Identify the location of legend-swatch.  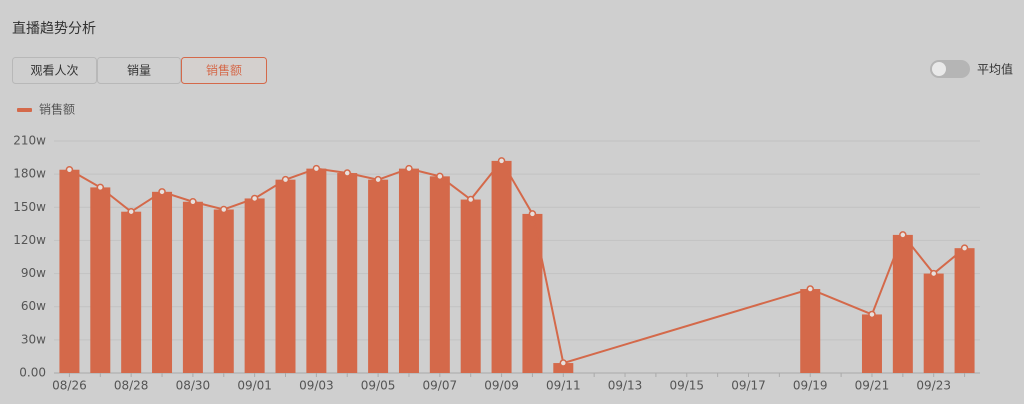
(24, 110).